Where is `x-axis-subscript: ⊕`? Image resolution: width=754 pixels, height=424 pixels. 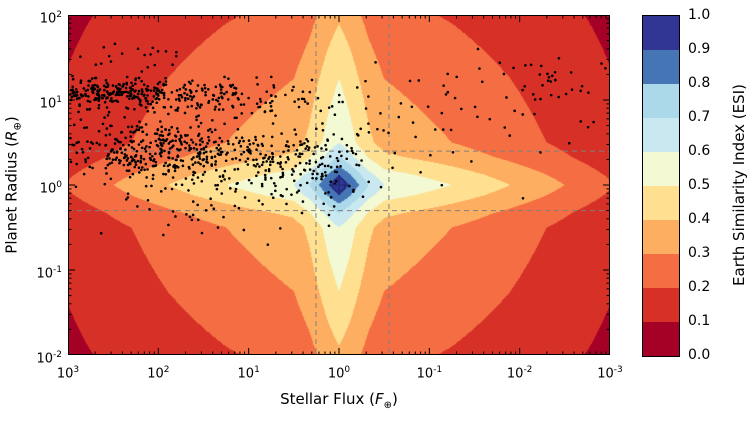 x-axis-subscript: ⊕ is located at coordinates (388, 405).